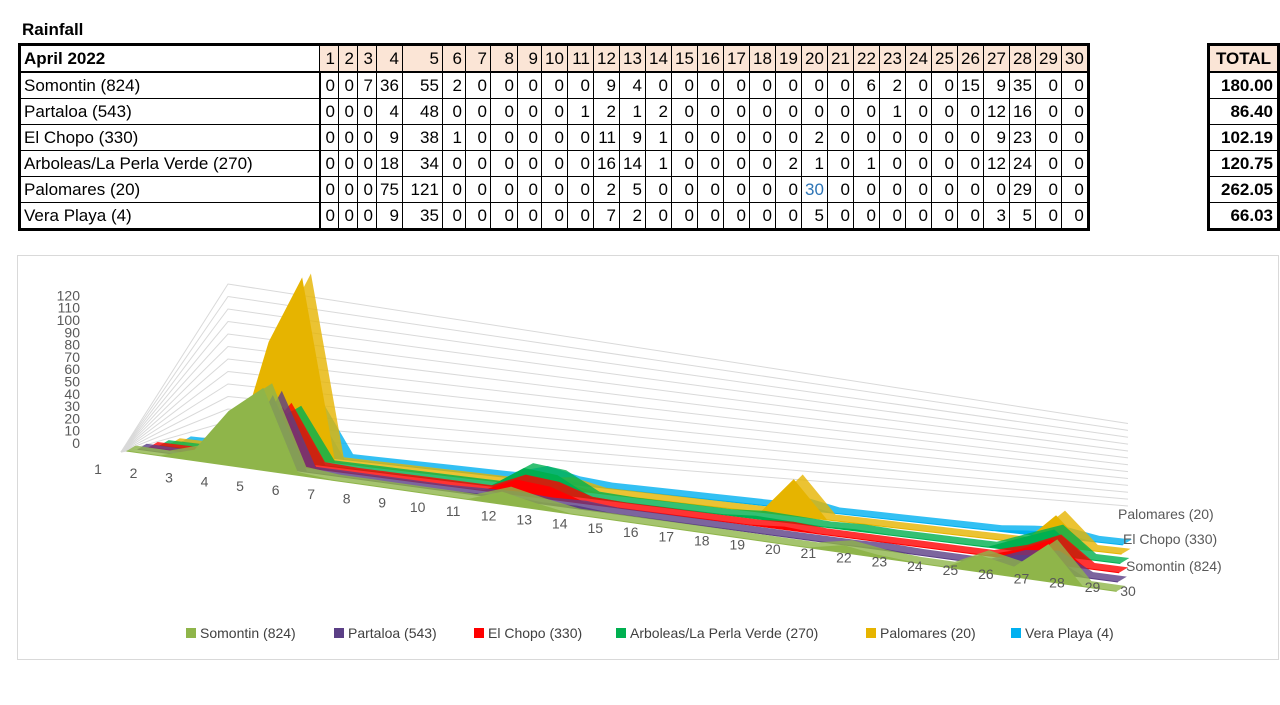  What do you see at coordinates (418, 507) in the screenshot?
I see `x-tick-label: 10` at bounding box center [418, 507].